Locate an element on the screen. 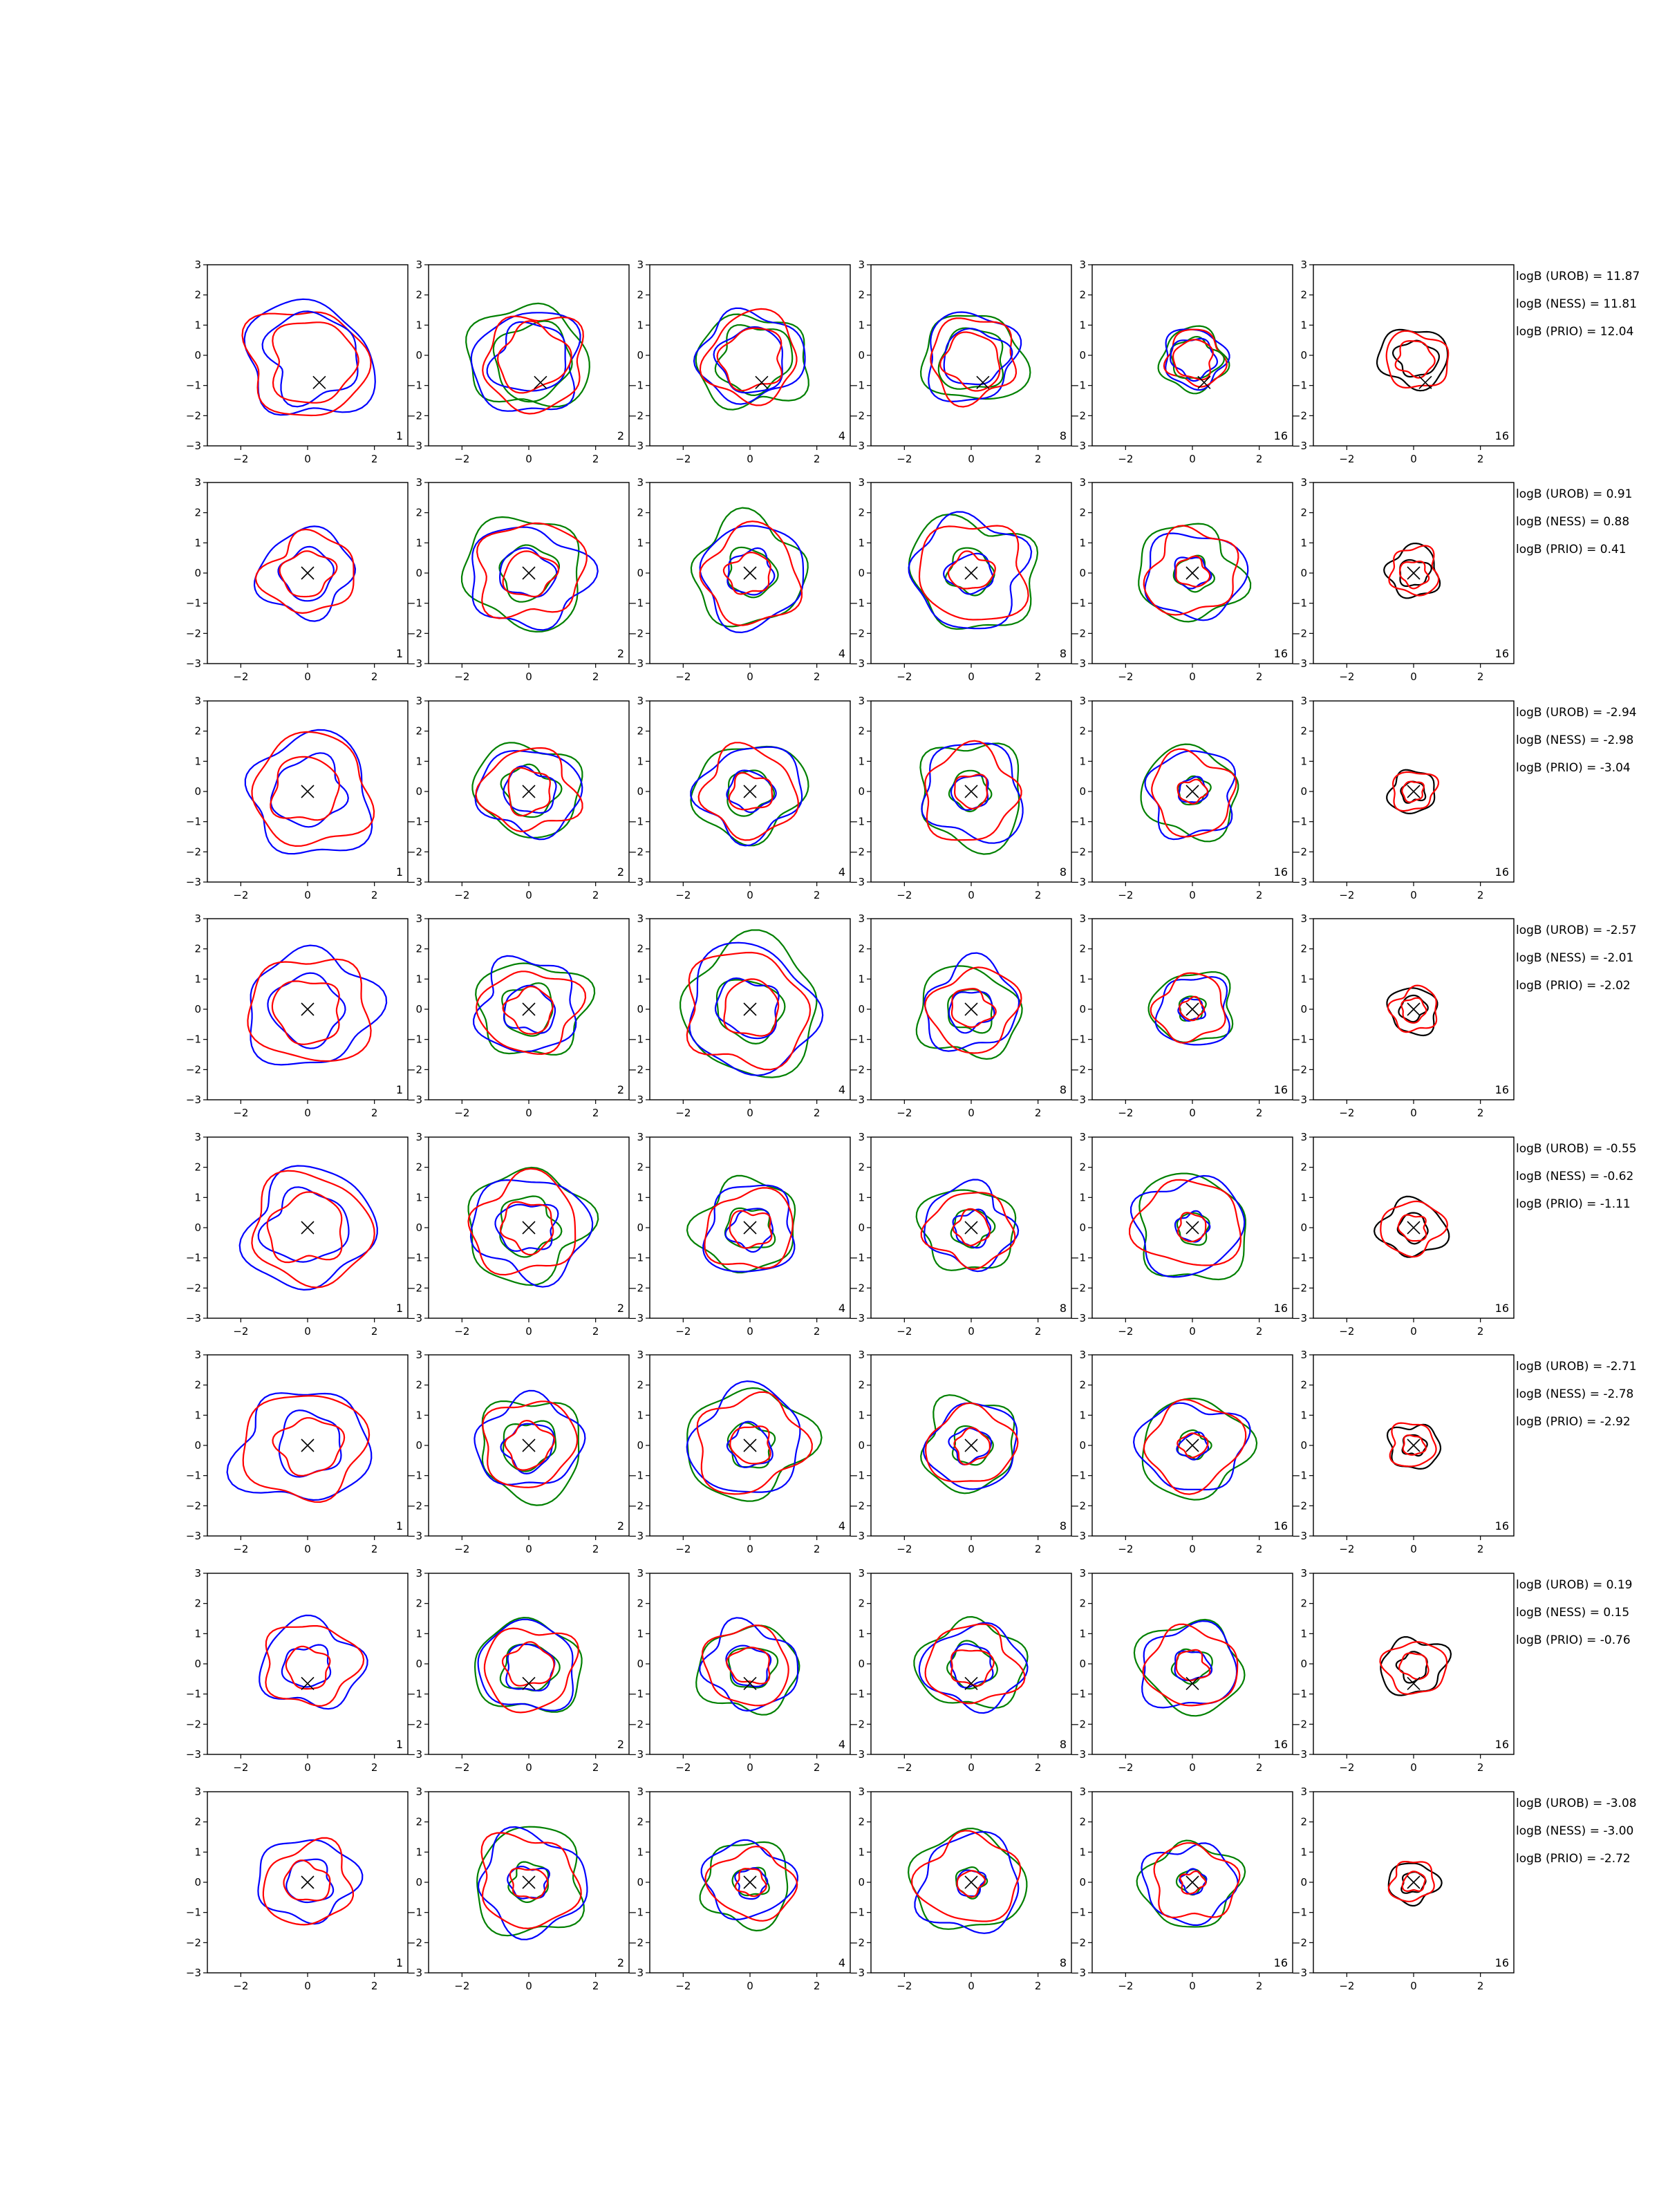 The width and height of the screenshot is (1659, 2212). panel-r4-c3: −3 −2 −1 0 1 2 3 −2 0 2 4 is located at coordinates (739, 1016).